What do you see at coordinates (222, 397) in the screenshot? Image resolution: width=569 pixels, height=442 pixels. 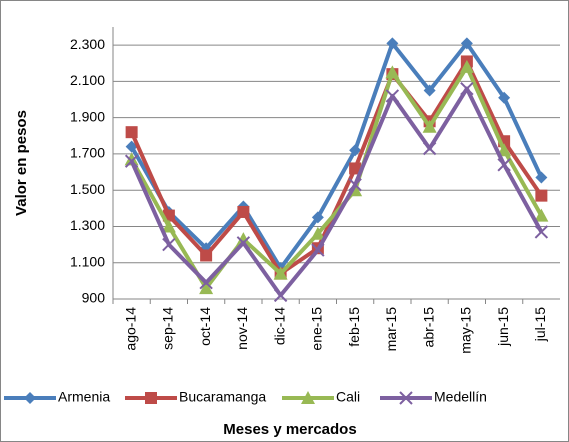 I see `legend-label: Bucaramanga` at bounding box center [222, 397].